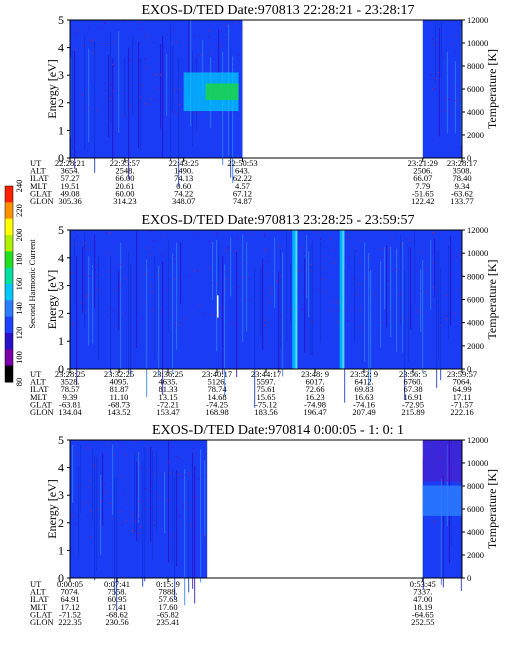  Describe the element at coordinates (52, 88) in the screenshot. I see `y-axis-label: Energy [eV]` at that location.